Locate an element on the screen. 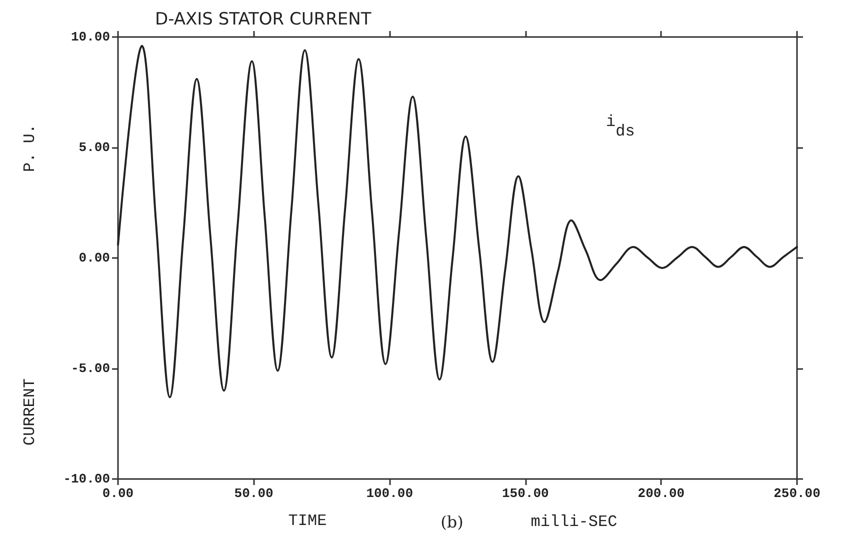 This screenshot has height=540, width=844. chart-title: D-AXIS STATOR CURRENT is located at coordinates (263, 20).